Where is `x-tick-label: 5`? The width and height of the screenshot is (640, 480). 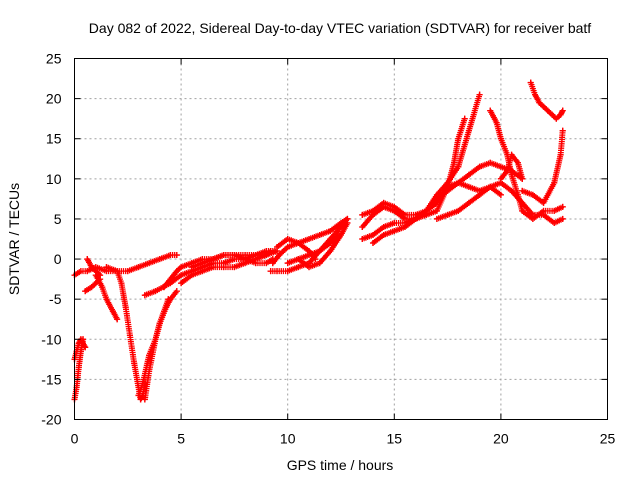
x-tick-label: 5 is located at coordinates (181, 439).